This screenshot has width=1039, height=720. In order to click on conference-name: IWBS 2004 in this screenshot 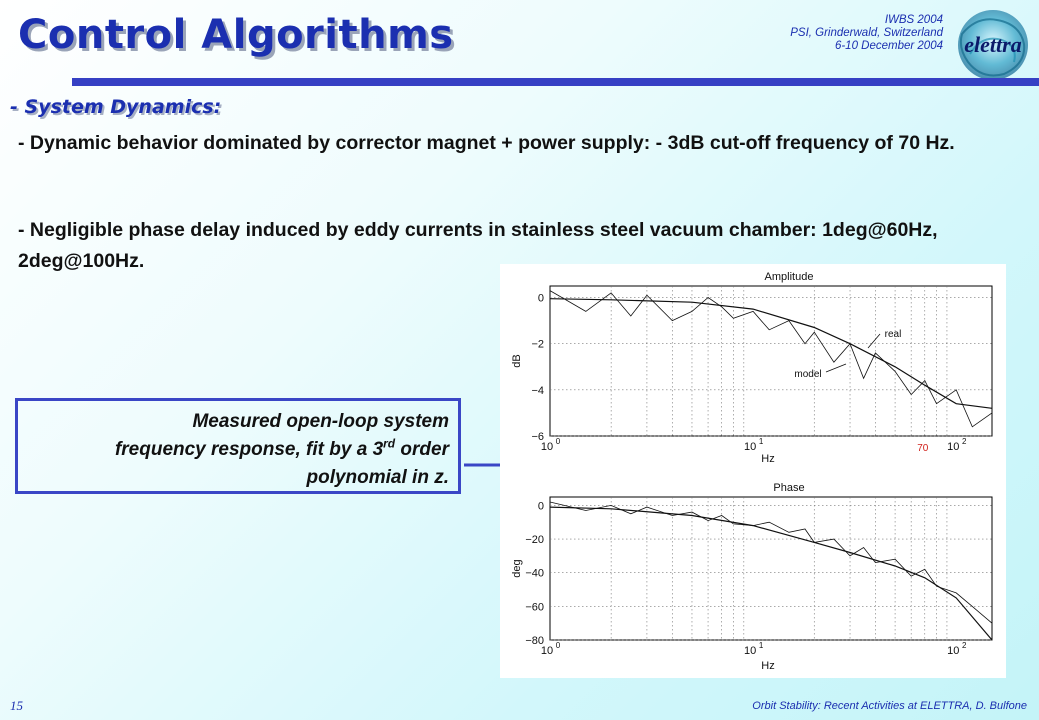, I will do `click(913, 20)`.